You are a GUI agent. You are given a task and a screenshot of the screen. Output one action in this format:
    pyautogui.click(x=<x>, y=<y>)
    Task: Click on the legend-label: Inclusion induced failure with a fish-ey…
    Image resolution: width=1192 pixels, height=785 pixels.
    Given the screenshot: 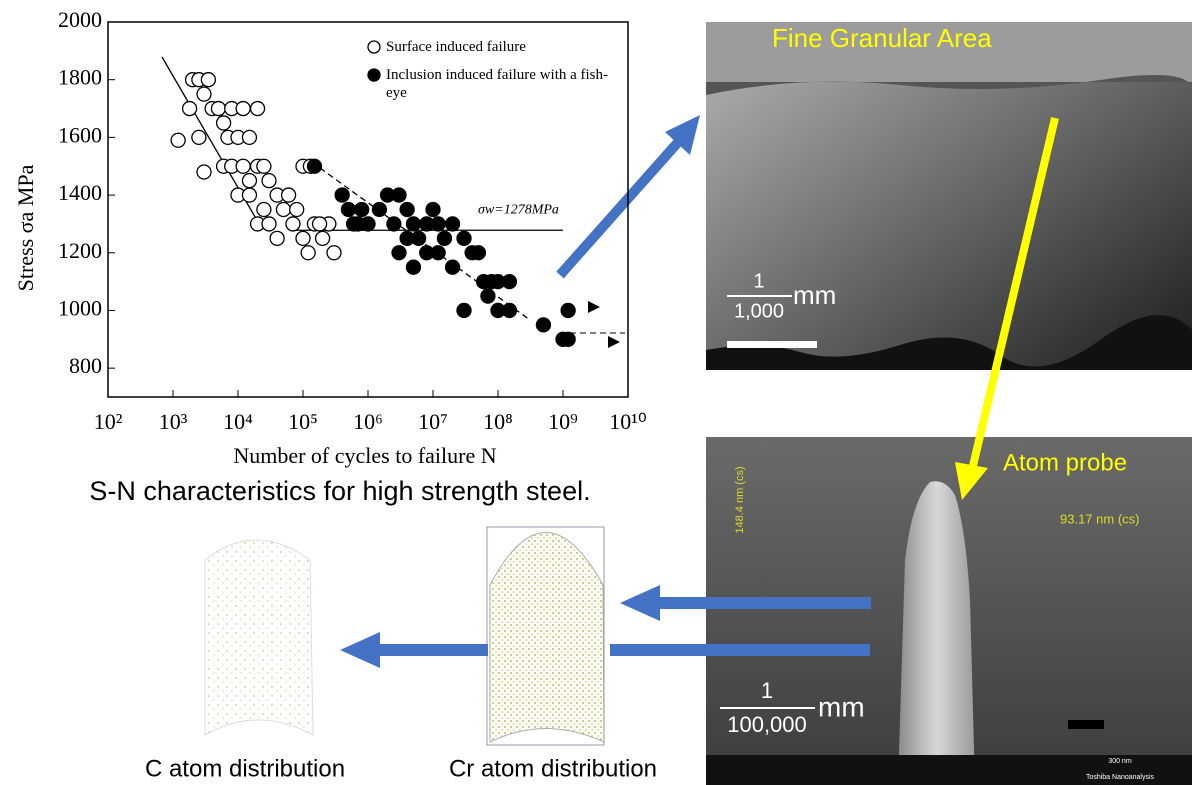 What is the action you would take?
    pyautogui.click(x=497, y=84)
    